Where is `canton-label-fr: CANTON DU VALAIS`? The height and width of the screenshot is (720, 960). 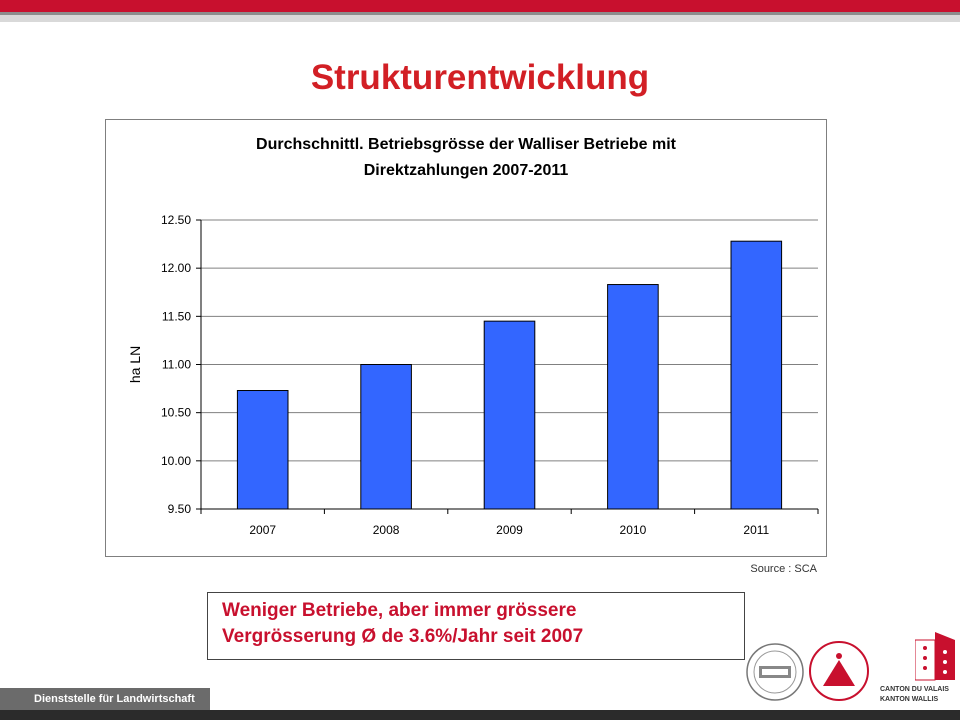
canton-label-fr: CANTON DU VALAIS is located at coordinates (914, 689).